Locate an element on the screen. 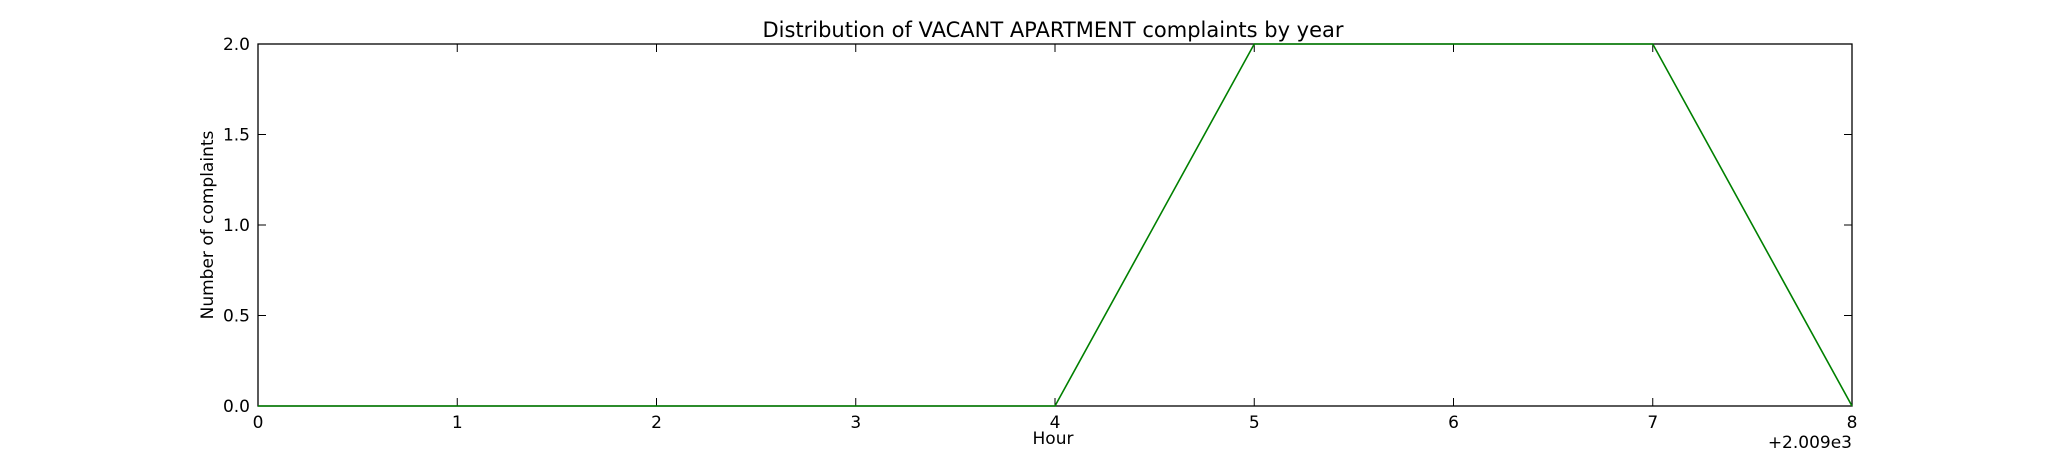 This screenshot has height=450, width=2050. y-tick-label: 1.5 is located at coordinates (236, 136).